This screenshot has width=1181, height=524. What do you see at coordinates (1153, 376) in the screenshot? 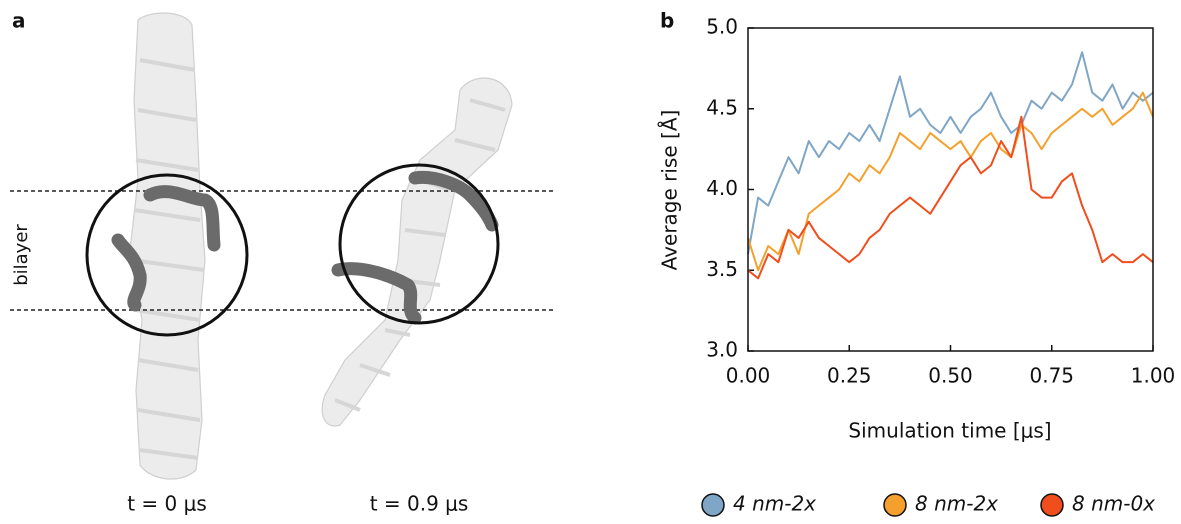
I see `x-tick-label: 1.00` at bounding box center [1153, 376].